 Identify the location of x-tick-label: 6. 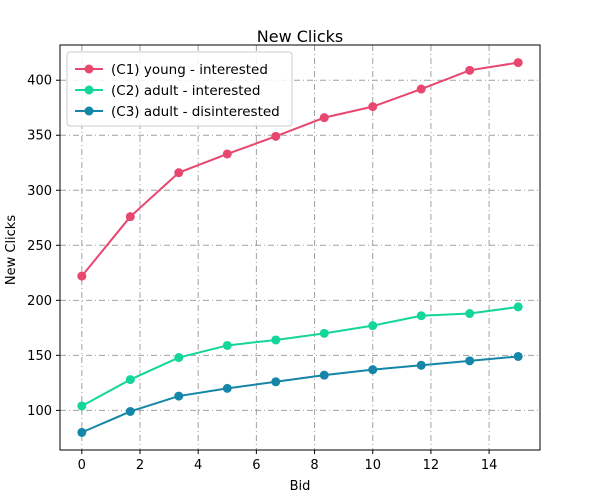
(256, 465).